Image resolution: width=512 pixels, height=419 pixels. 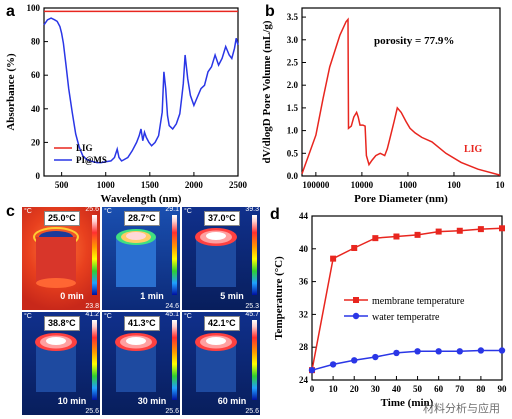 What do you see at coordinates (84, 148) in the screenshot?
I see `legend-label: LIG` at bounding box center [84, 148].